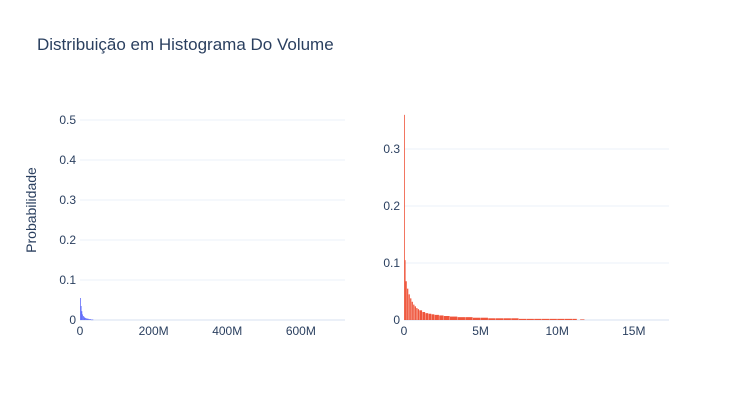 Image resolution: width=750 pixels, height=400 pixels. Describe the element at coordinates (480, 331) in the screenshot. I see `right-x-tick-label: 5M` at that location.